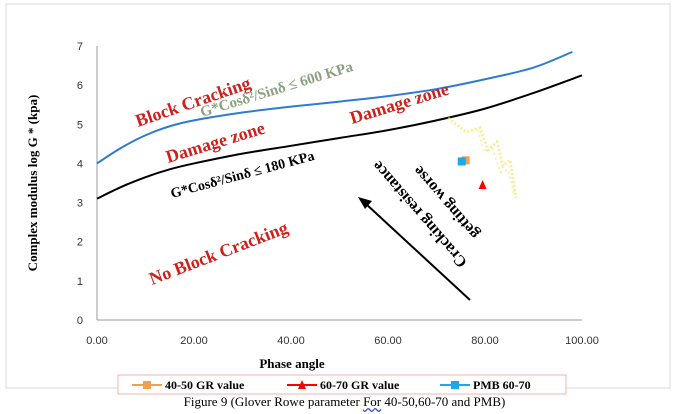 The width and height of the screenshot is (689, 414). Describe the element at coordinates (80, 321) in the screenshot. I see `y-tick-label: 0` at that location.